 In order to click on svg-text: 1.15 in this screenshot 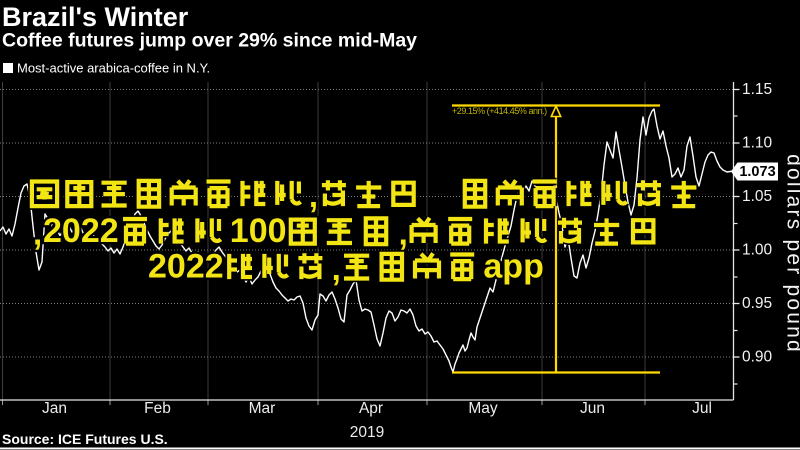, I will do `click(757, 89)`.